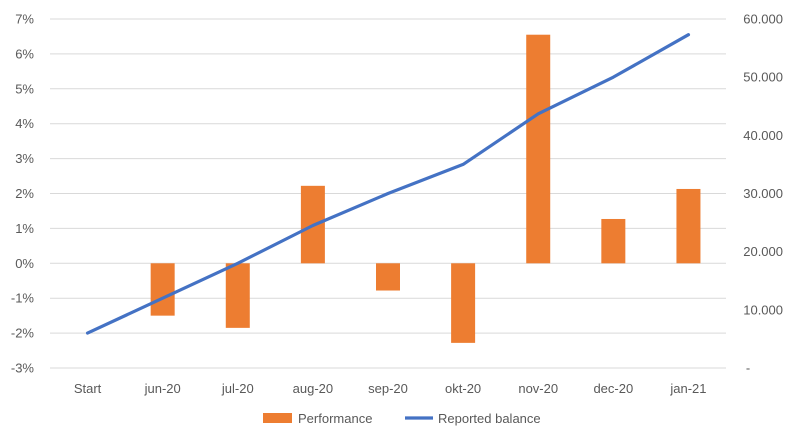  What do you see at coordinates (763, 19) in the screenshot?
I see `right-tick-label: 60.000` at bounding box center [763, 19].